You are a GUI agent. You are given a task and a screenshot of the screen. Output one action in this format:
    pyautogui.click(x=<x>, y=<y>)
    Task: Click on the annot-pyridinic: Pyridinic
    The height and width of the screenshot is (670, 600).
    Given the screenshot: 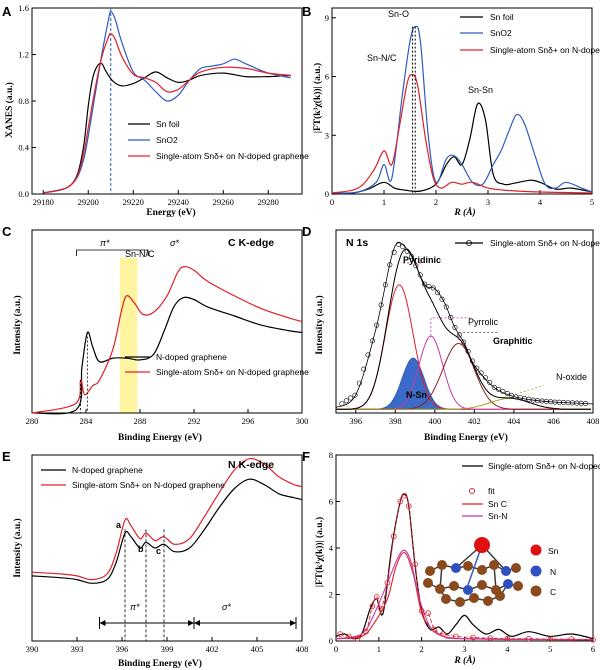 What is the action you would take?
    pyautogui.click(x=422, y=260)
    